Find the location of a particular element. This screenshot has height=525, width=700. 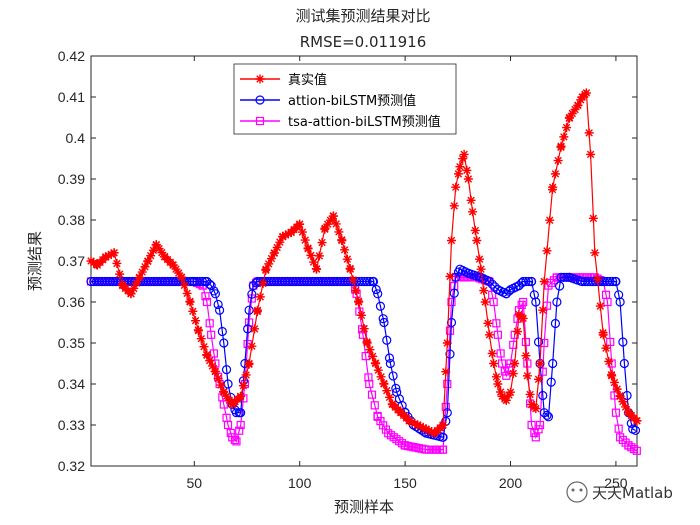

x-axis-label: 预测样本 is located at coordinates (364, 507).